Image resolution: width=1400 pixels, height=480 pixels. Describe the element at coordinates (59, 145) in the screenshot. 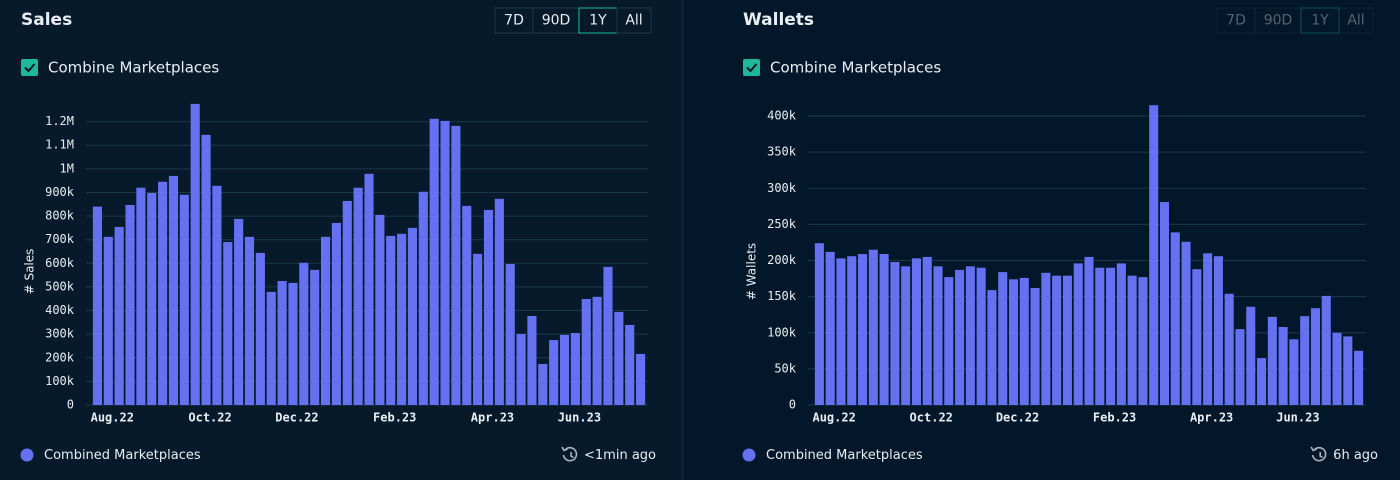

I see `y-tick-label: 1.1M` at that location.